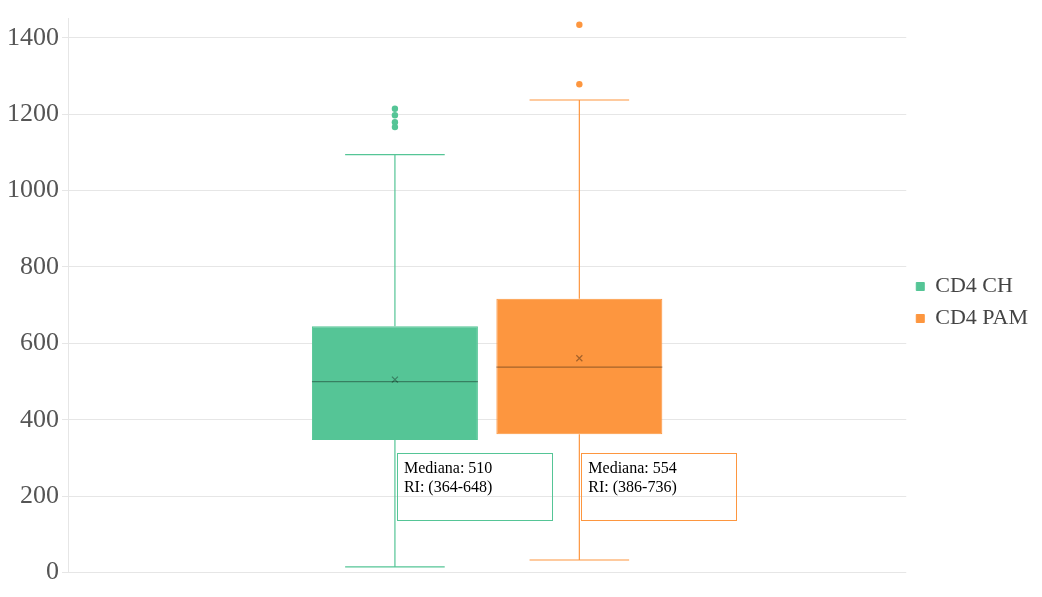 This screenshot has width=1042, height=597. I want to click on y-tick-label: 800, so click(39, 265).